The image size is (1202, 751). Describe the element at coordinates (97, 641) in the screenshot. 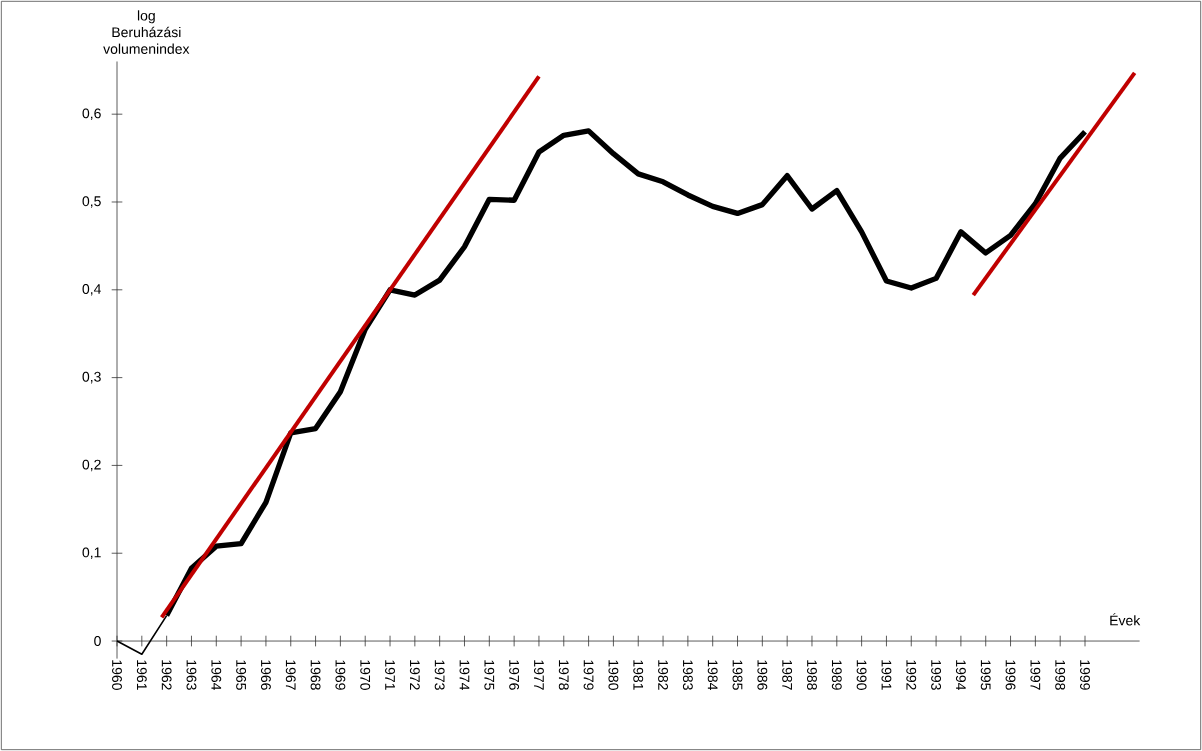

I see `y-tick-label: 0` at that location.